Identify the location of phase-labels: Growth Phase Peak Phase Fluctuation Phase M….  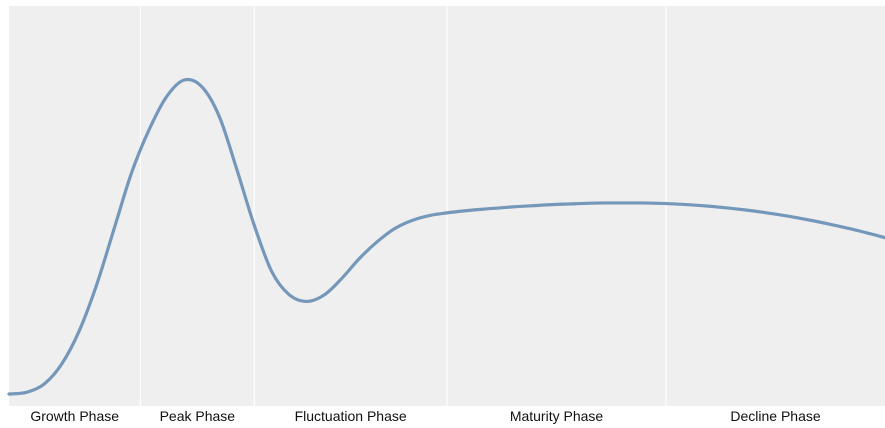
(425, 416).